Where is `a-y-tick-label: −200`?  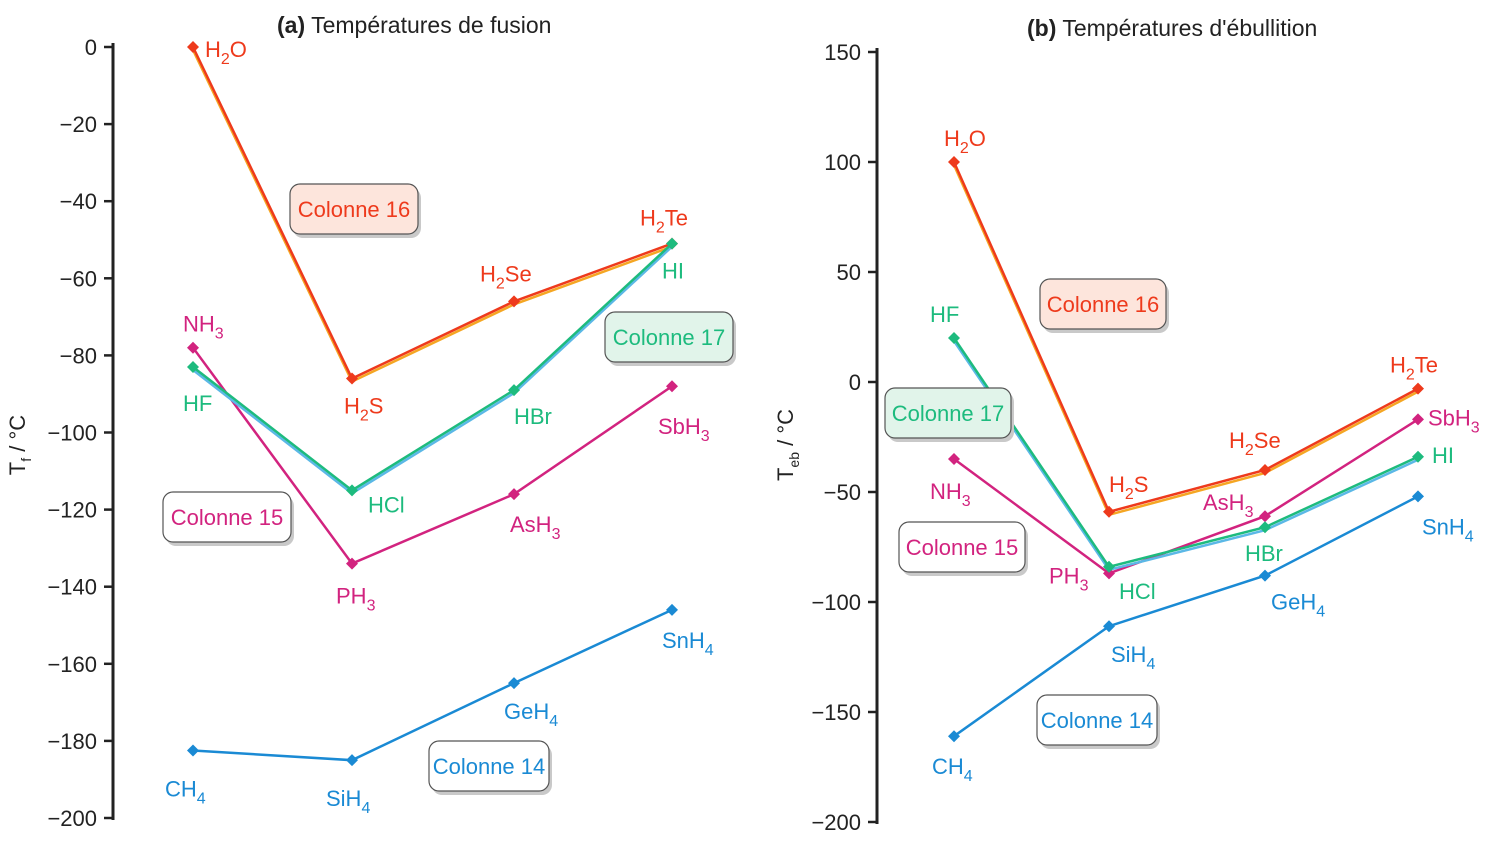 a-y-tick-label: −200 is located at coordinates (72, 818).